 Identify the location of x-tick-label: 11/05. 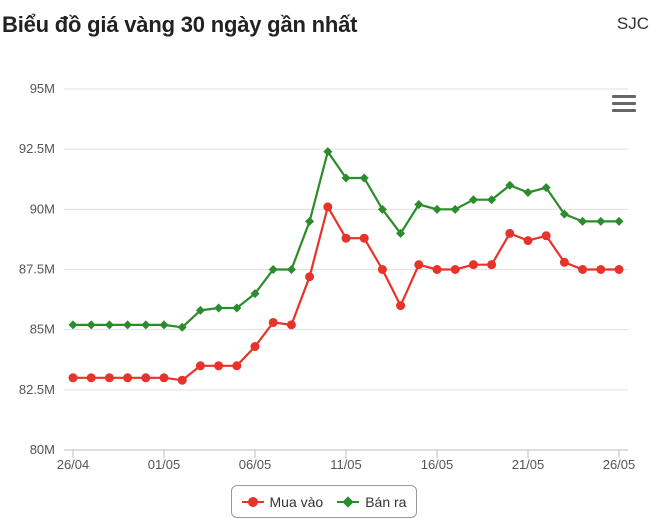
(346, 464).